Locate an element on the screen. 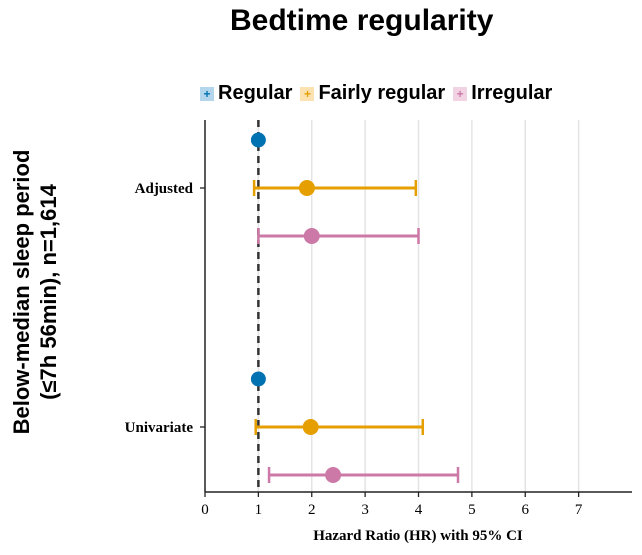  x-tick-label: 3 is located at coordinates (365, 510).